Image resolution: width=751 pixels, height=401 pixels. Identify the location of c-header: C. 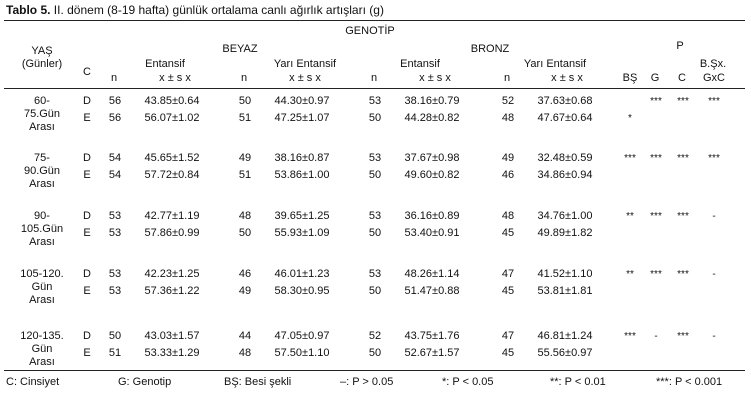
(87, 72).